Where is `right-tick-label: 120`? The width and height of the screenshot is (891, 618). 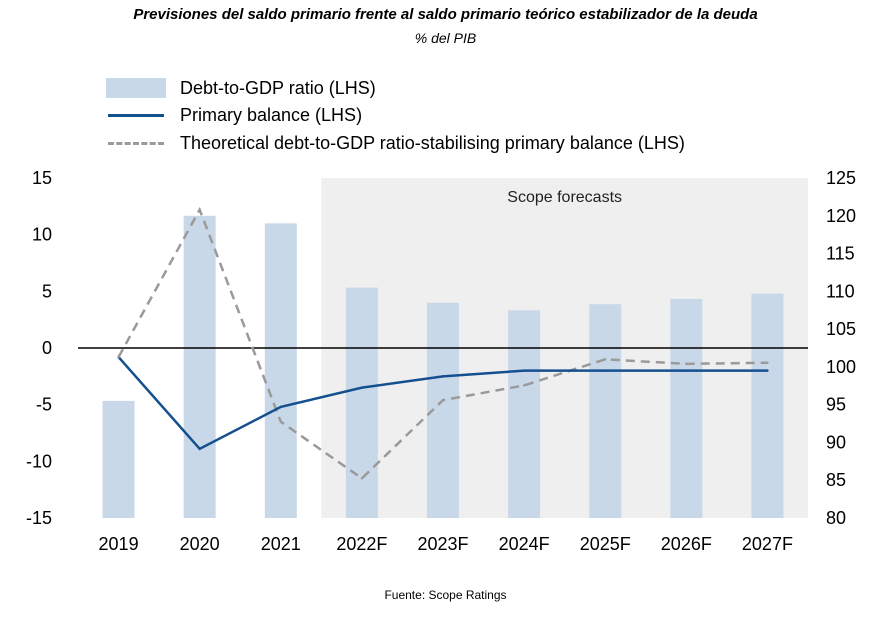
right-tick-label: 120 is located at coordinates (841, 216).